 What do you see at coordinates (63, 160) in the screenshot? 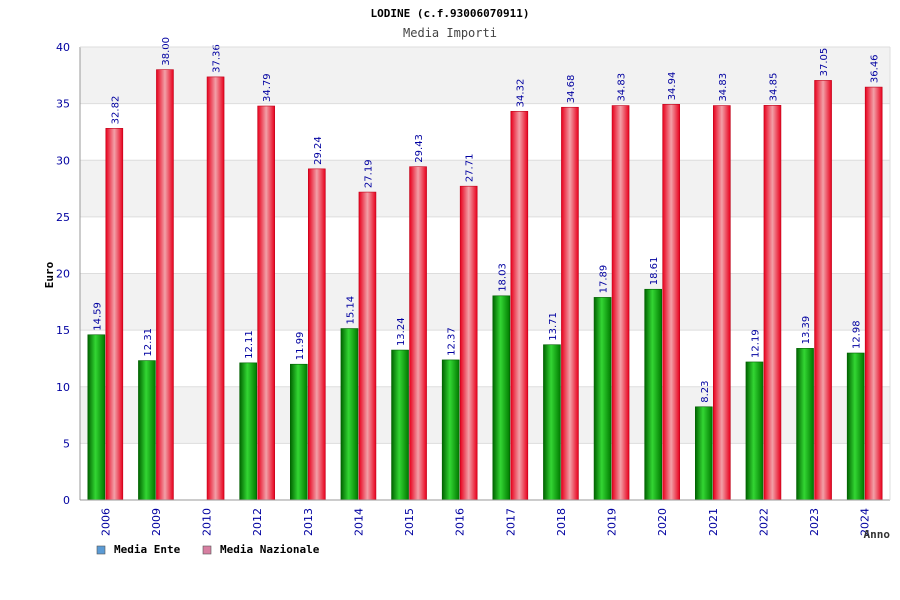
I see `y-tick-label: 30` at bounding box center [63, 160].